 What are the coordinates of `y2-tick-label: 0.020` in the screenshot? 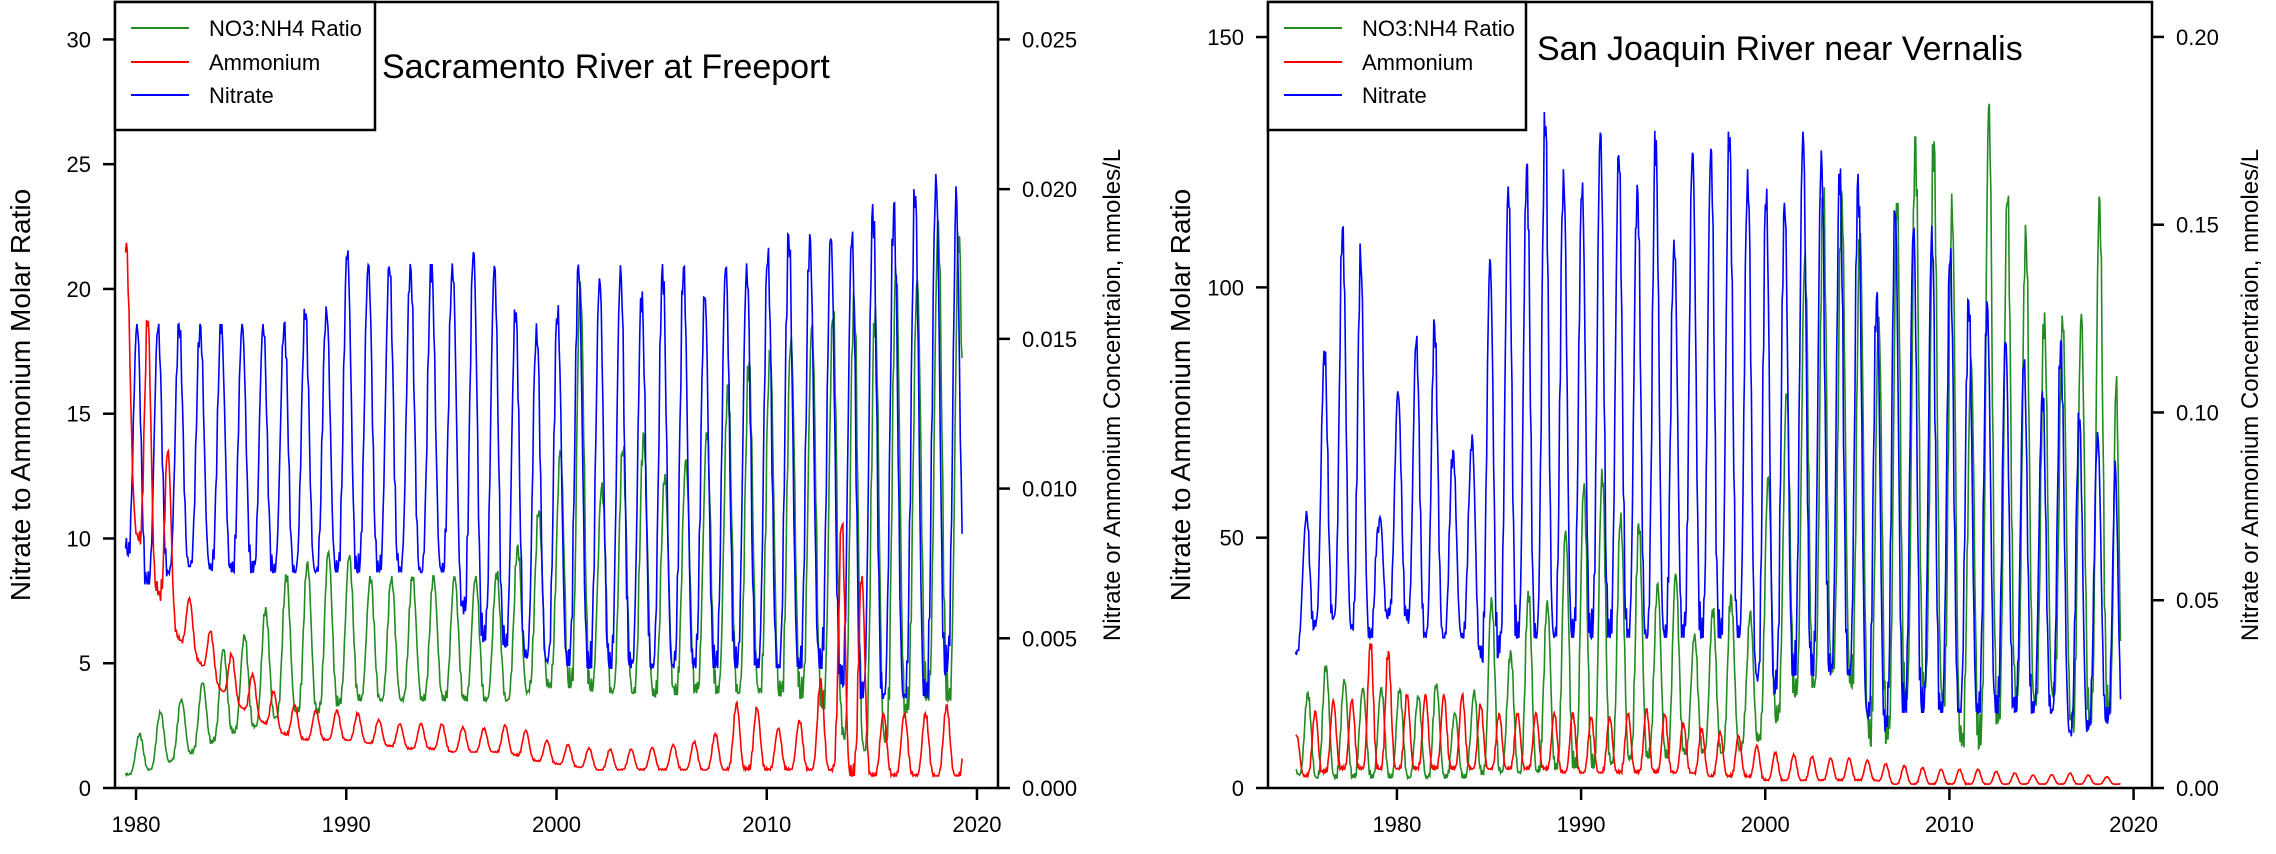 It's located at (1049, 189).